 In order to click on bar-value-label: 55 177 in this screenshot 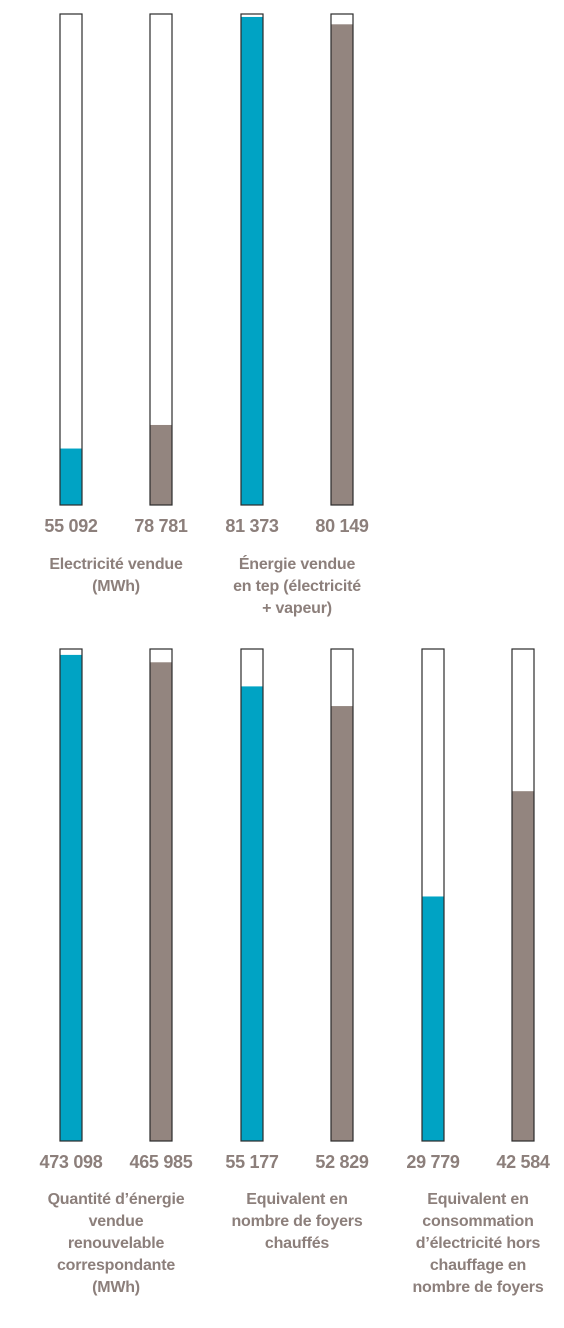, I will do `click(252, 1162)`.